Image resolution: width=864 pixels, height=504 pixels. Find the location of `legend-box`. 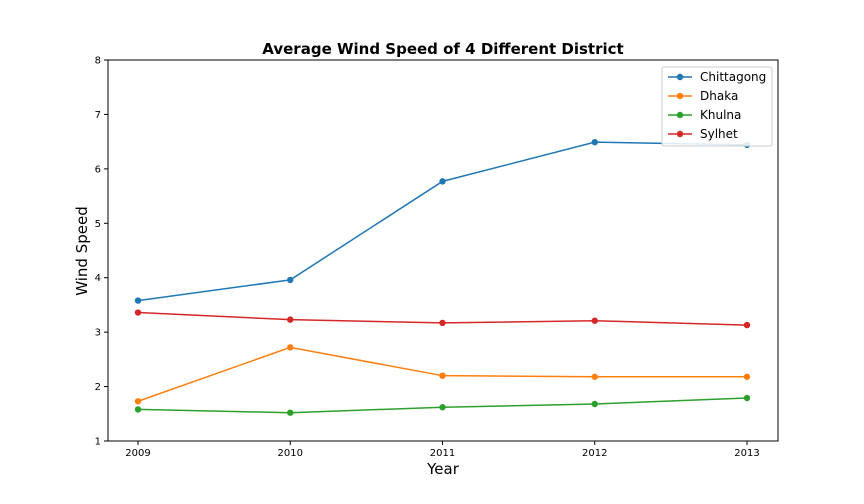

legend-box is located at coordinates (717, 106).